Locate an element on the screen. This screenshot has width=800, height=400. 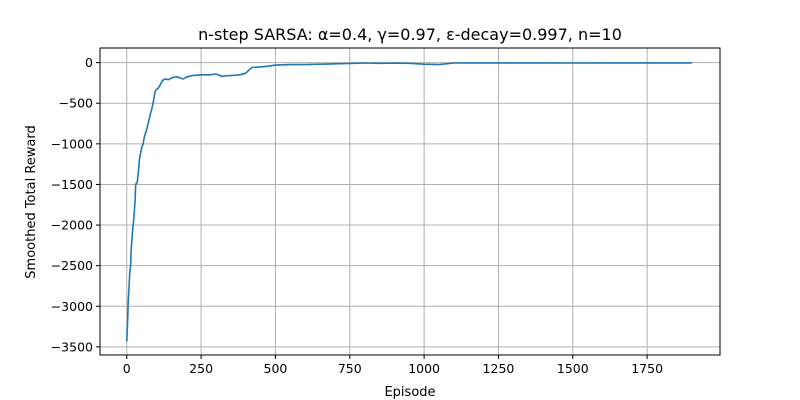
y-tick-label: −1000 is located at coordinates (72, 143).